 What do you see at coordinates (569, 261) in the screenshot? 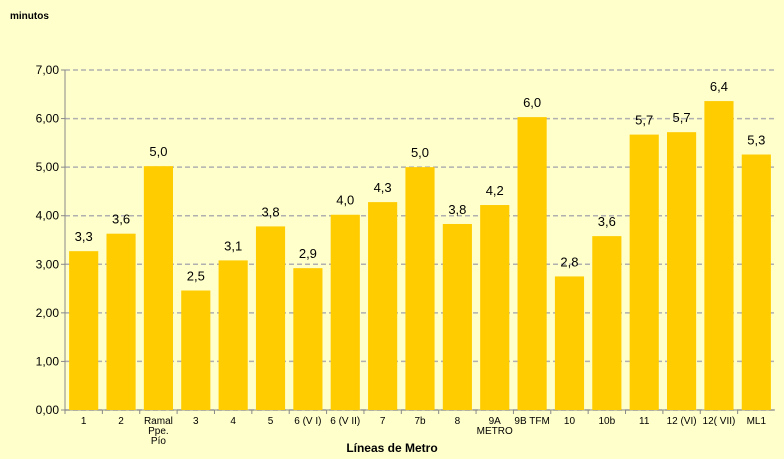
I see `value-label: 2,8` at bounding box center [569, 261].